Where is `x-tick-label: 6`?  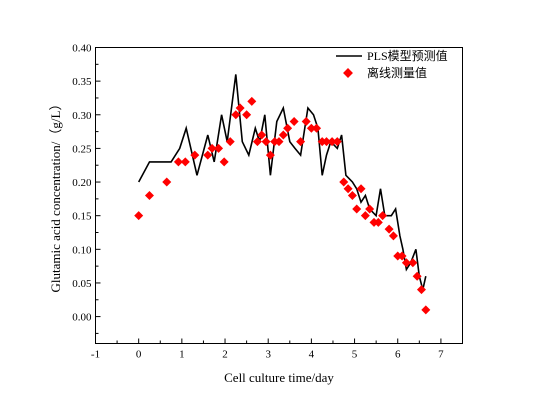
x-tick-label: 6 is located at coordinates (398, 355).